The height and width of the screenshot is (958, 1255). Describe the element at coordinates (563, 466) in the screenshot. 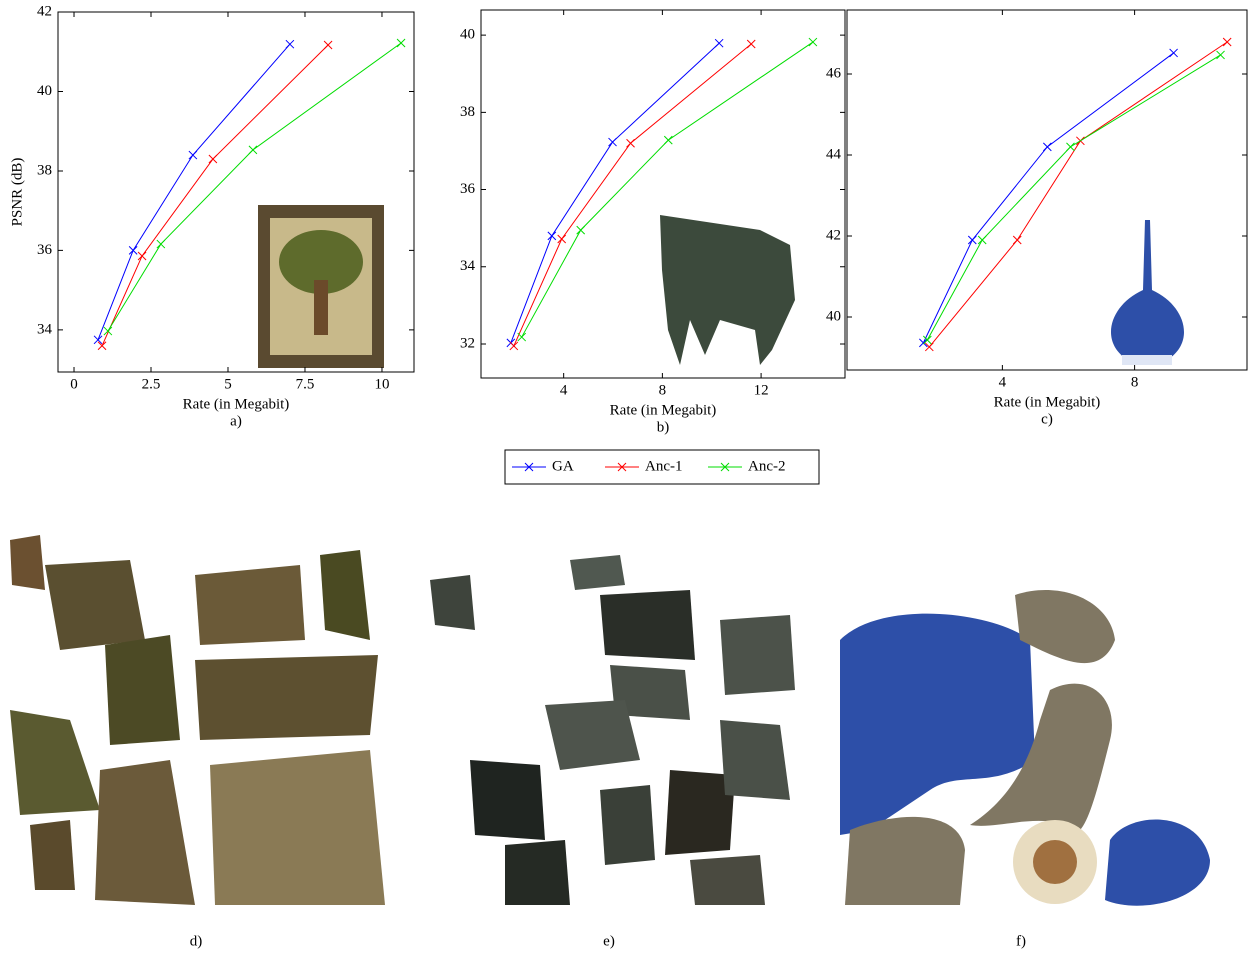

I see `legend-label: GA` at that location.